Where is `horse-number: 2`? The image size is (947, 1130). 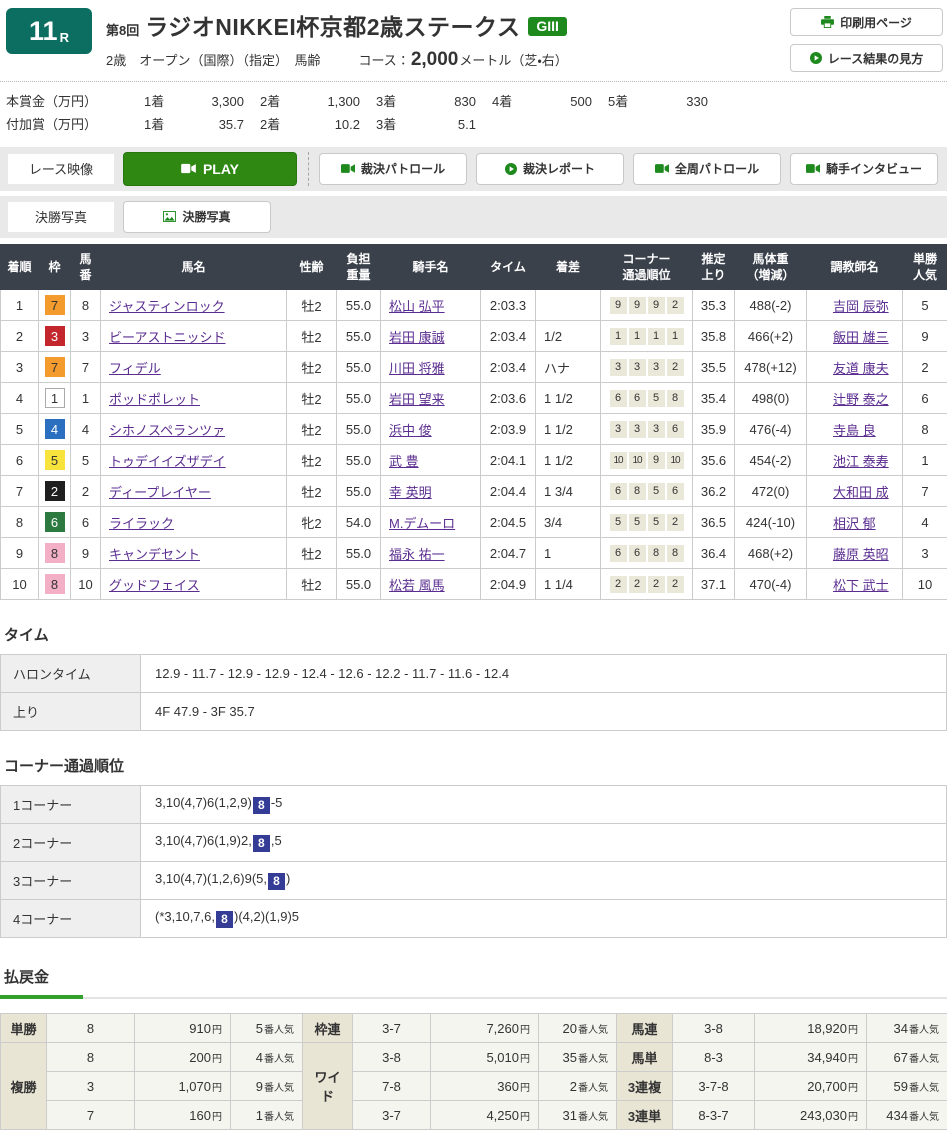
horse-number: 2 is located at coordinates (86, 491).